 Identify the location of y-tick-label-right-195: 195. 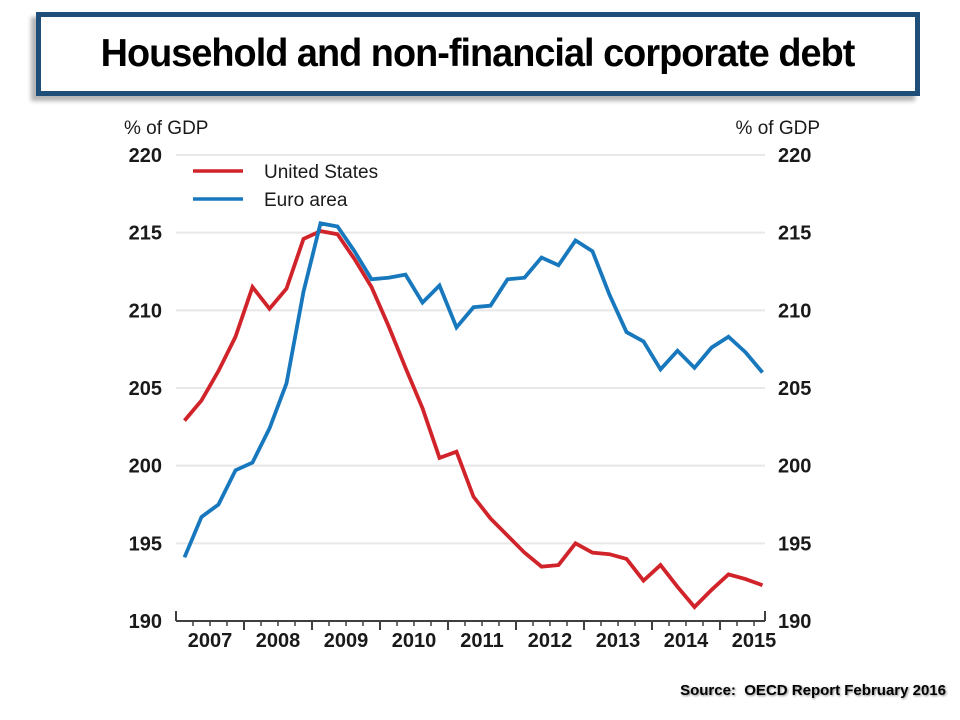
(794, 544).